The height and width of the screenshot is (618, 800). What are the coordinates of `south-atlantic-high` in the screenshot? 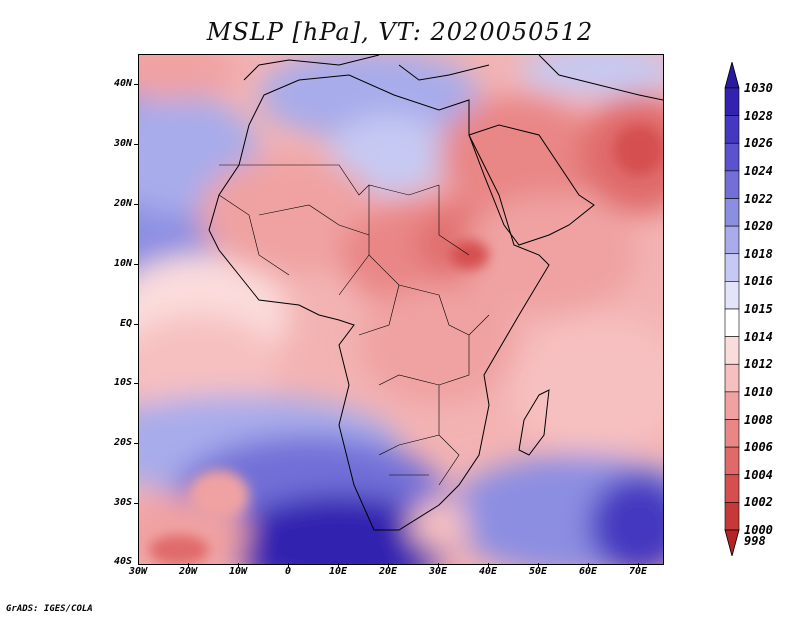 It's located at (339, 529).